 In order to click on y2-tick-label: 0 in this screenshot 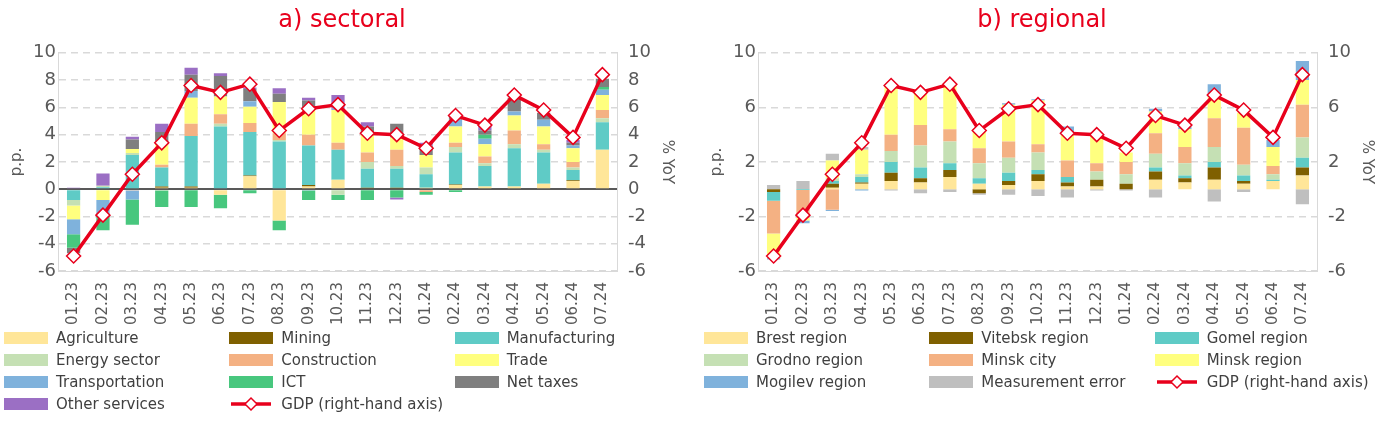, I will do `click(634, 187)`.